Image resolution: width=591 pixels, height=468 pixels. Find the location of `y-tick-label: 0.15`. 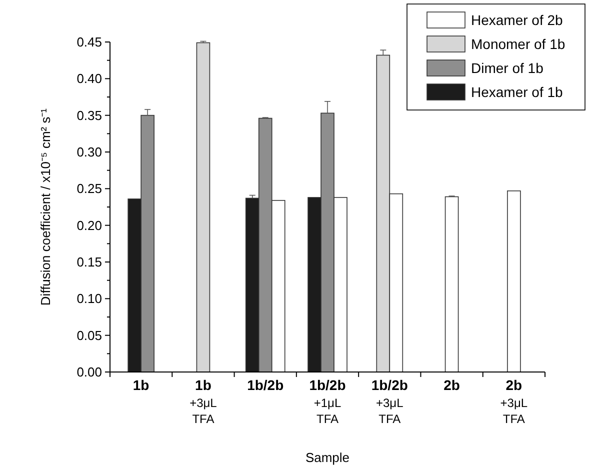

y-tick-label: 0.15 is located at coordinates (89, 262).